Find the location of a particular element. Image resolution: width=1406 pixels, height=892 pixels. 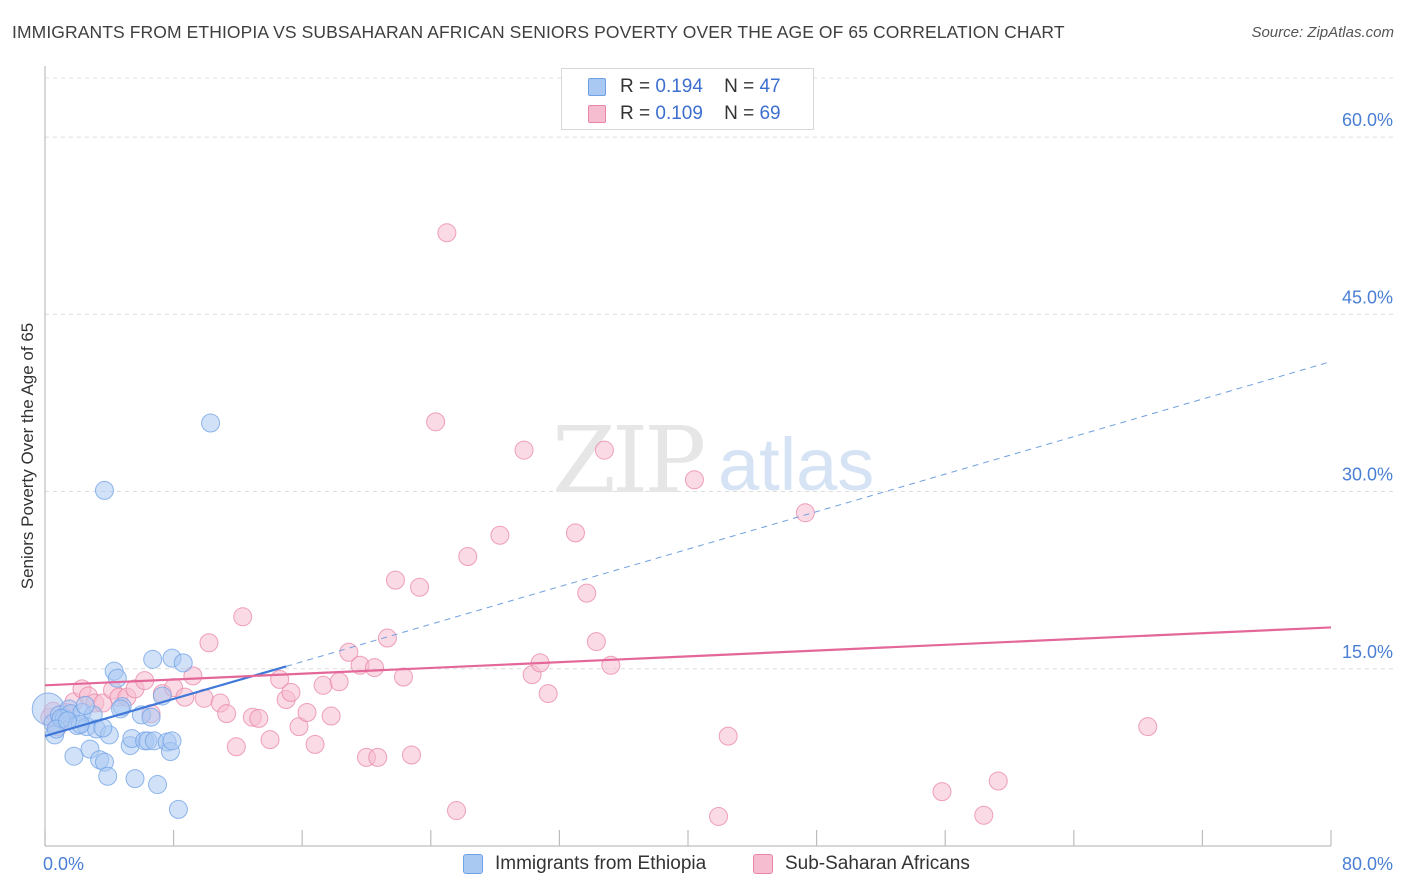

legend-swatch-subsaharan is located at coordinates (597, 114).